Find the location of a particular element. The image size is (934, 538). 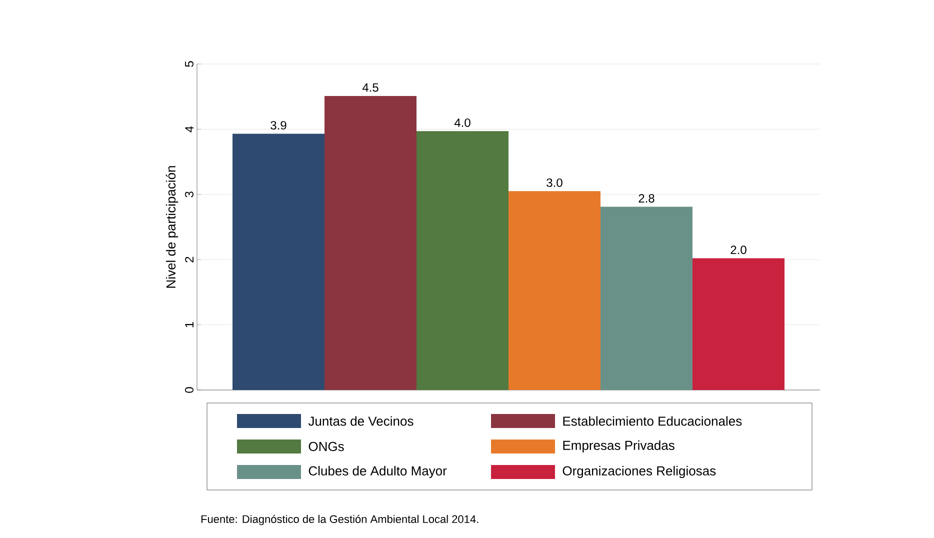

y-axis-title: Nivel de participación is located at coordinates (172, 227).